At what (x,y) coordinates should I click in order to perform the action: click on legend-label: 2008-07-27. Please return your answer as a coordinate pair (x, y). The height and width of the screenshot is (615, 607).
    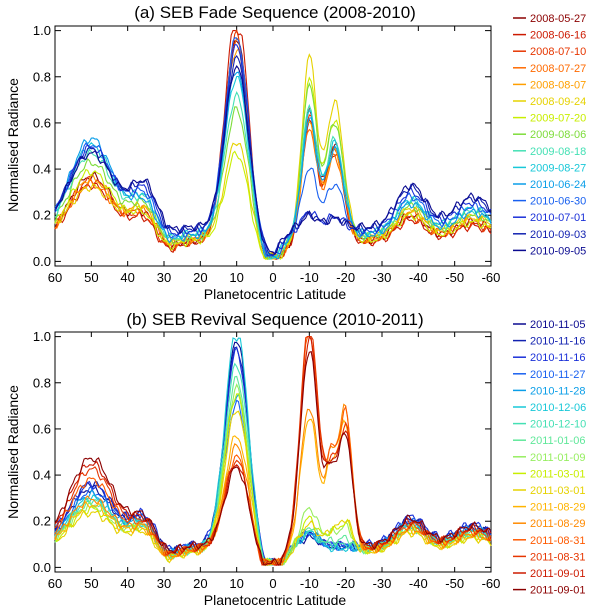
    Looking at the image, I should click on (558, 69).